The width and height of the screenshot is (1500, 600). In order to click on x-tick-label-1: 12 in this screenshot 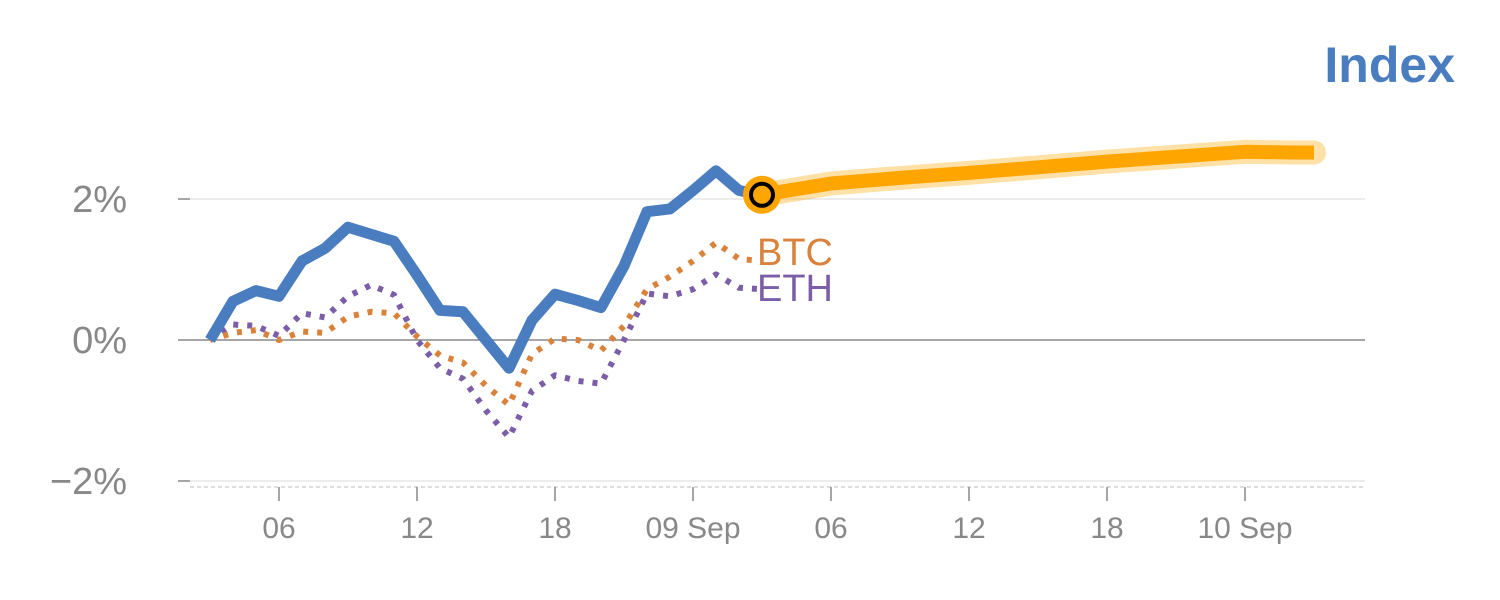, I will do `click(416, 528)`.